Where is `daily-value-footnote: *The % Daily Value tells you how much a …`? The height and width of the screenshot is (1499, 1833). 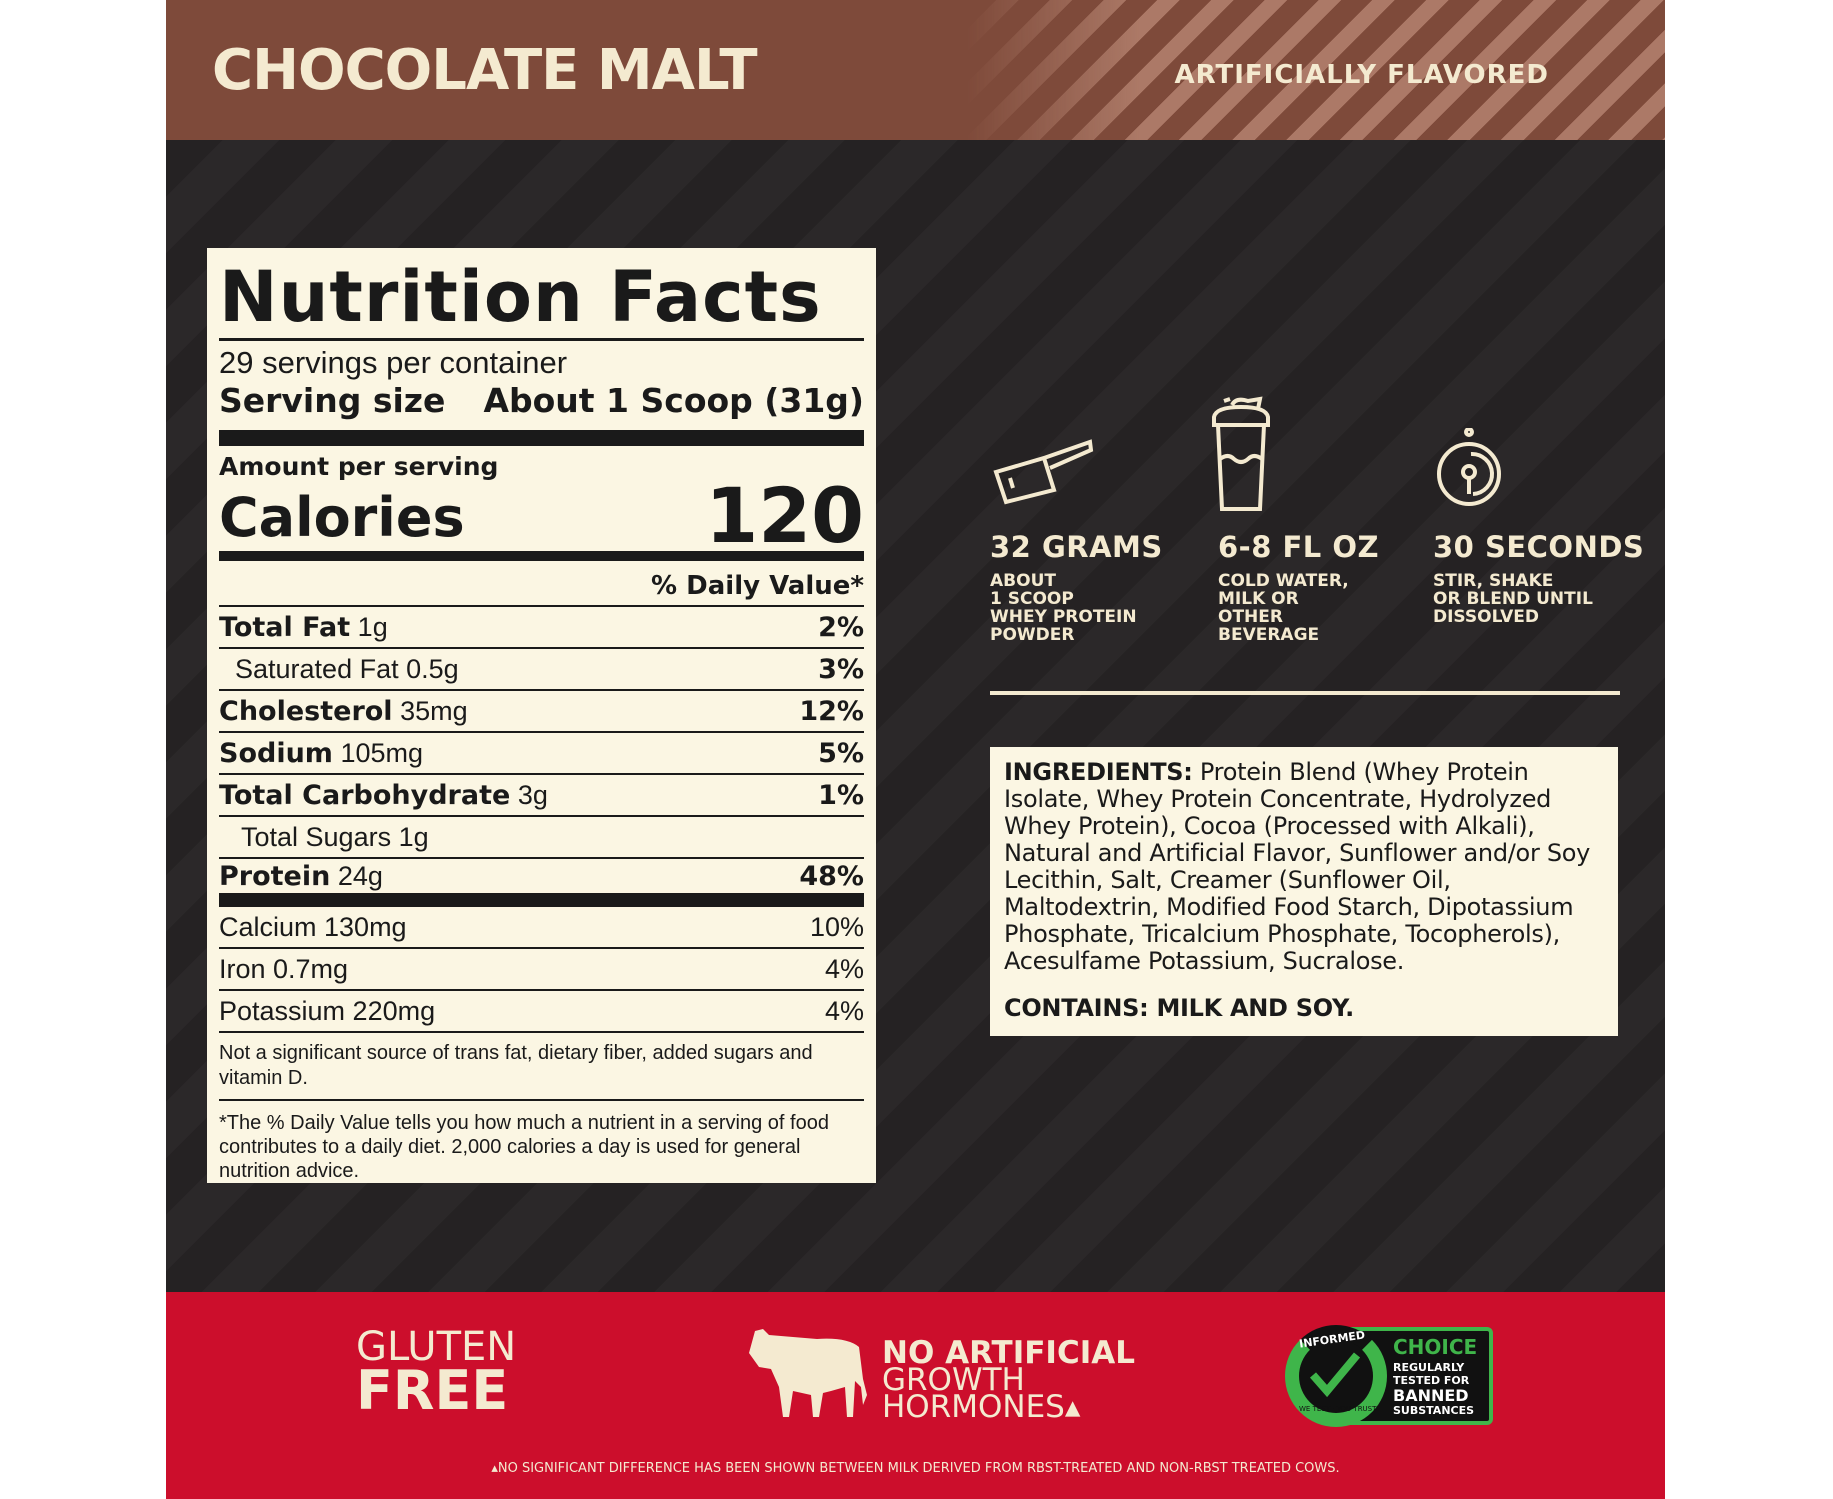 daily-value-footnote: *The % Daily Value tells you how much a … is located at coordinates (524, 1147).